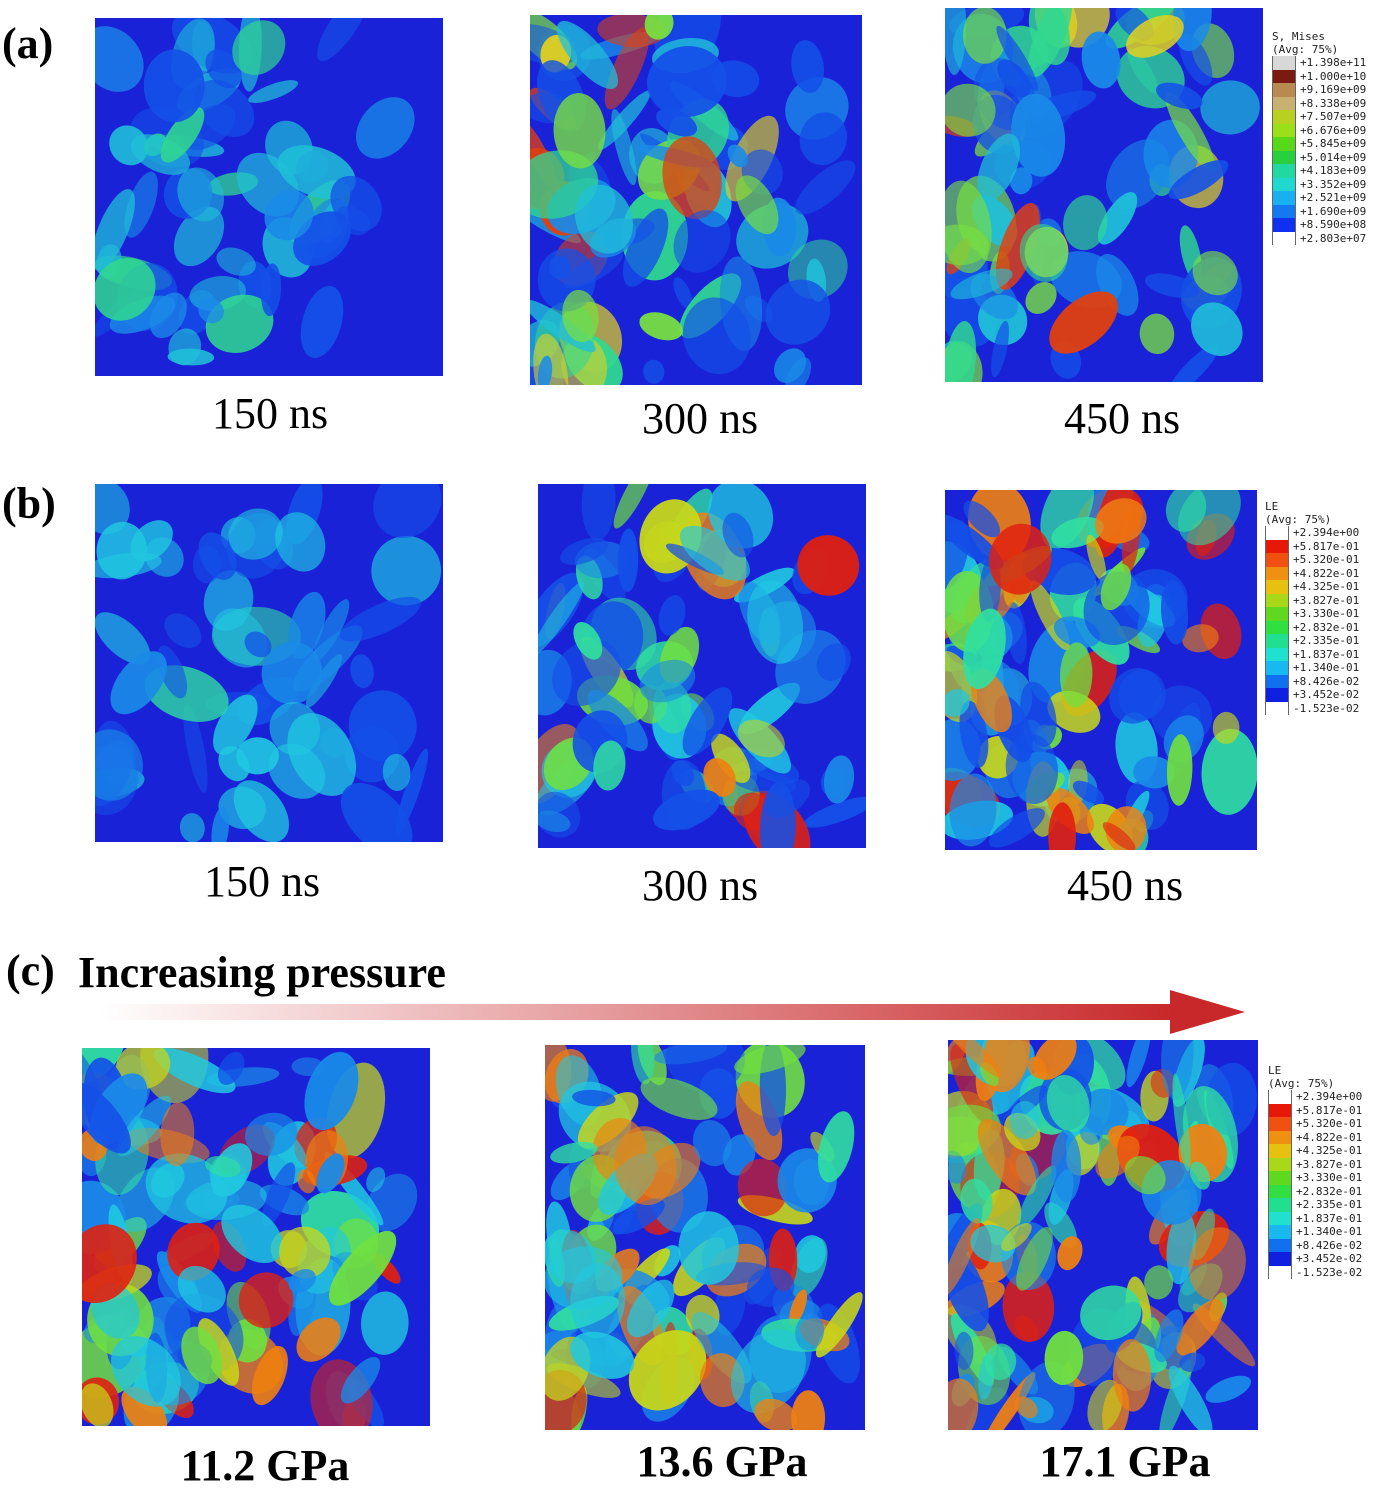  Describe the element at coordinates (705, 1237) in the screenshot. I see `contour-c-13-6gpa` at that location.